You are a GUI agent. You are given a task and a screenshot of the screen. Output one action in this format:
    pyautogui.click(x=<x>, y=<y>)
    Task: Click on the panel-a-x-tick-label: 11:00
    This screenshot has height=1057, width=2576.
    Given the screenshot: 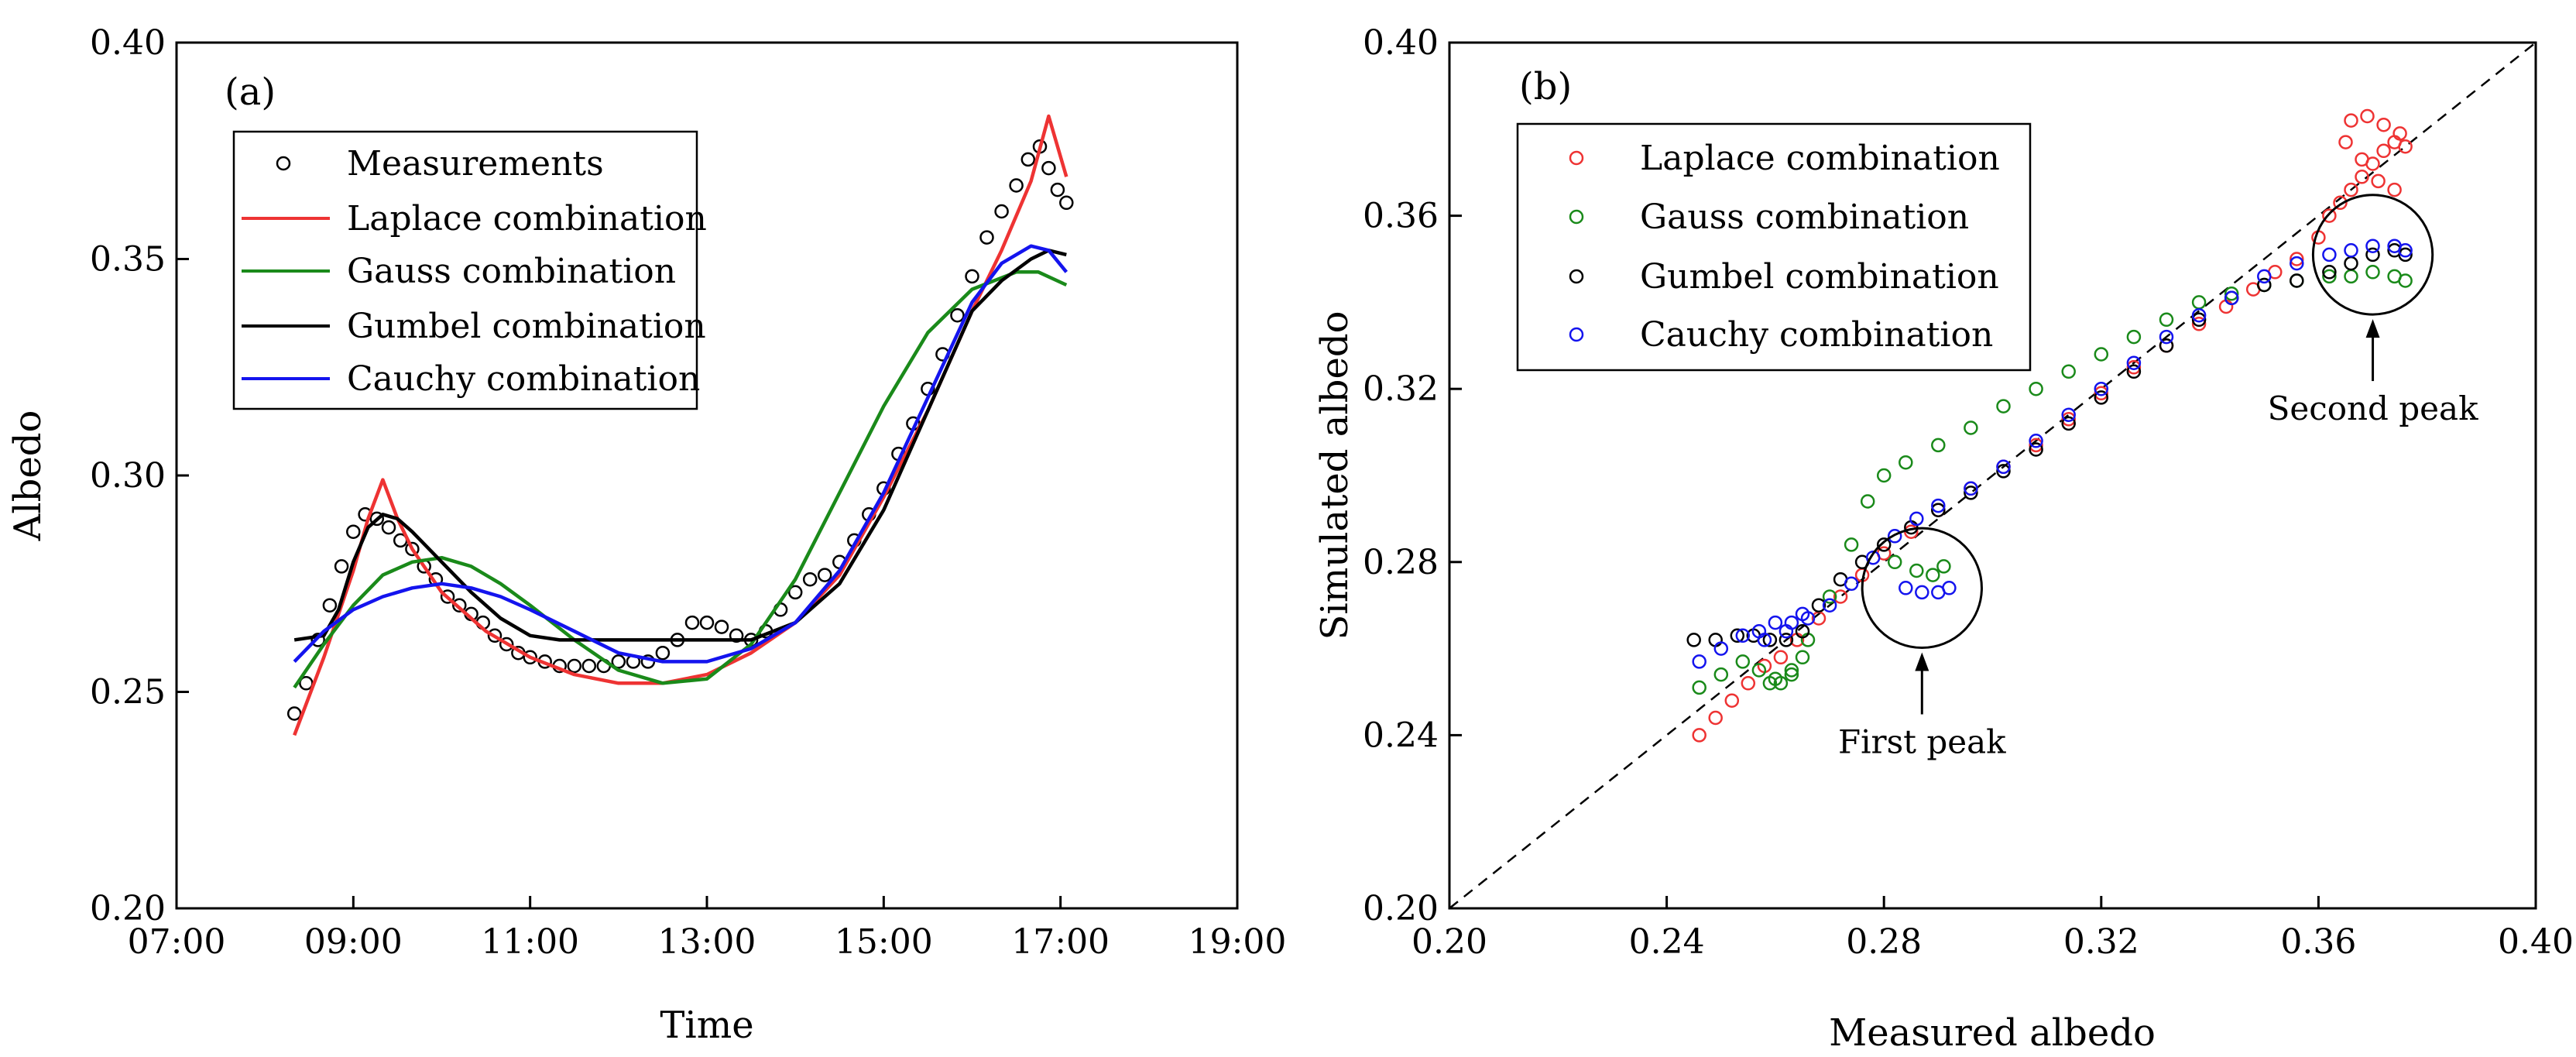 What is the action you would take?
    pyautogui.click(x=530, y=942)
    